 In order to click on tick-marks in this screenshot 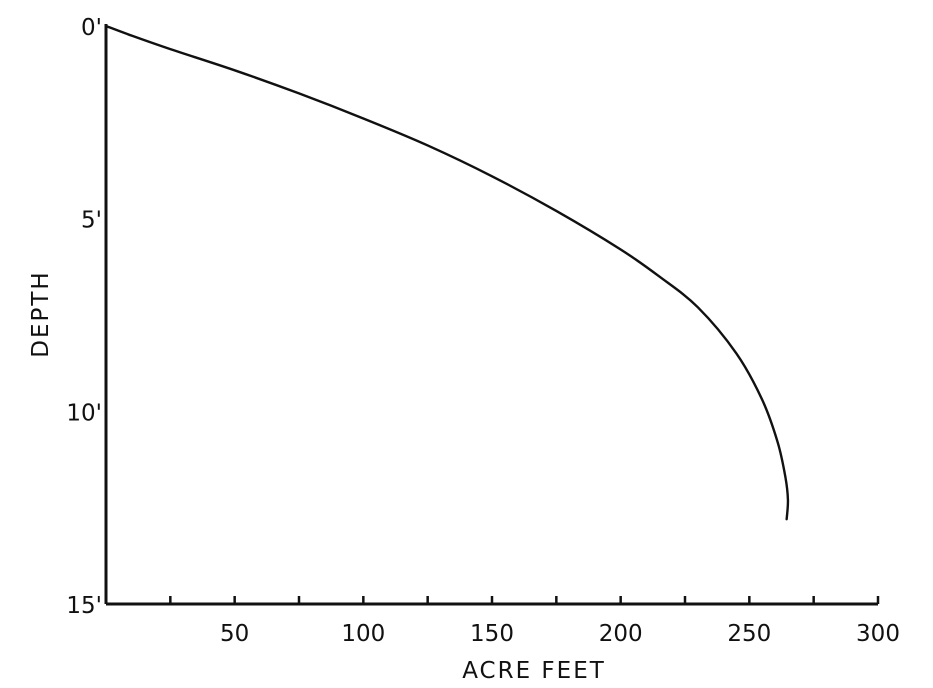, I will do `click(524, 600)`.